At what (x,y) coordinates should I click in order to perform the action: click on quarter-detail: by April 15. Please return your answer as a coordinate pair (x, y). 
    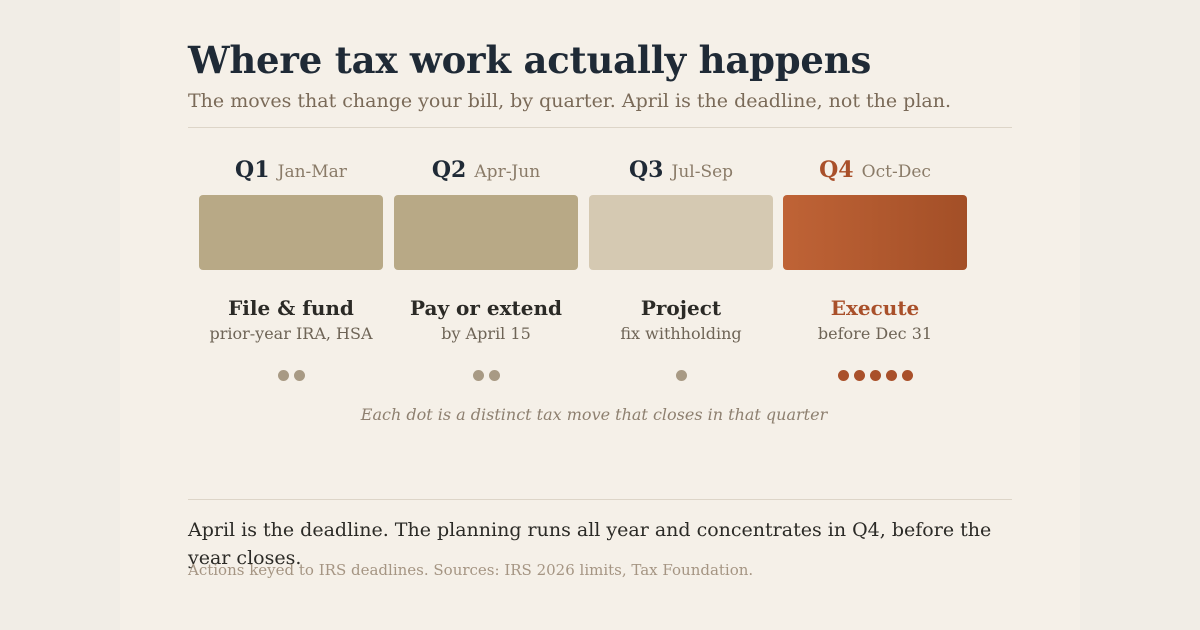
    Looking at the image, I should click on (486, 333).